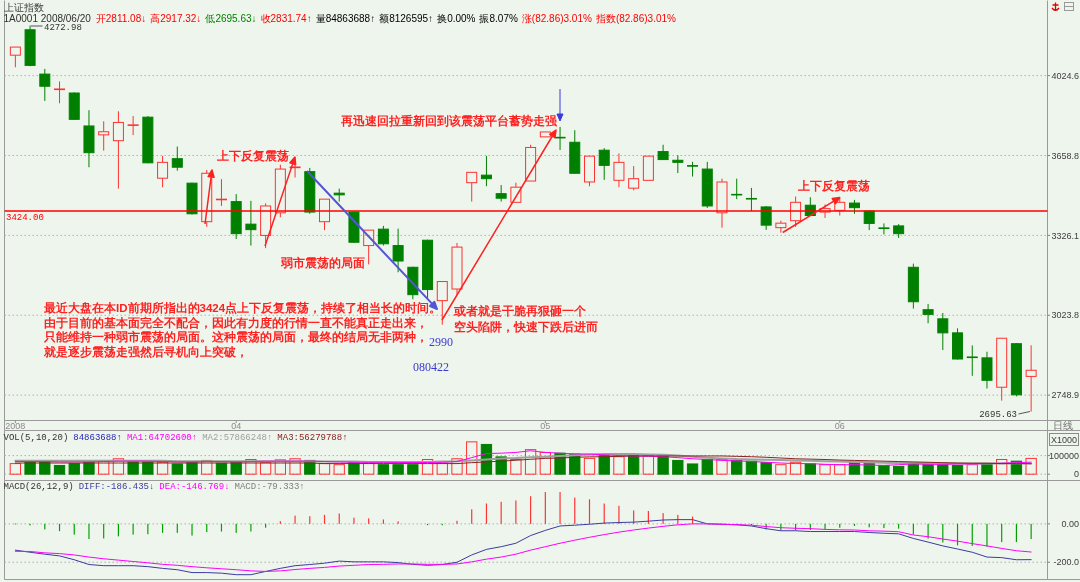 The width and height of the screenshot is (1080, 582). I want to click on annotation: 2990, so click(441, 341).